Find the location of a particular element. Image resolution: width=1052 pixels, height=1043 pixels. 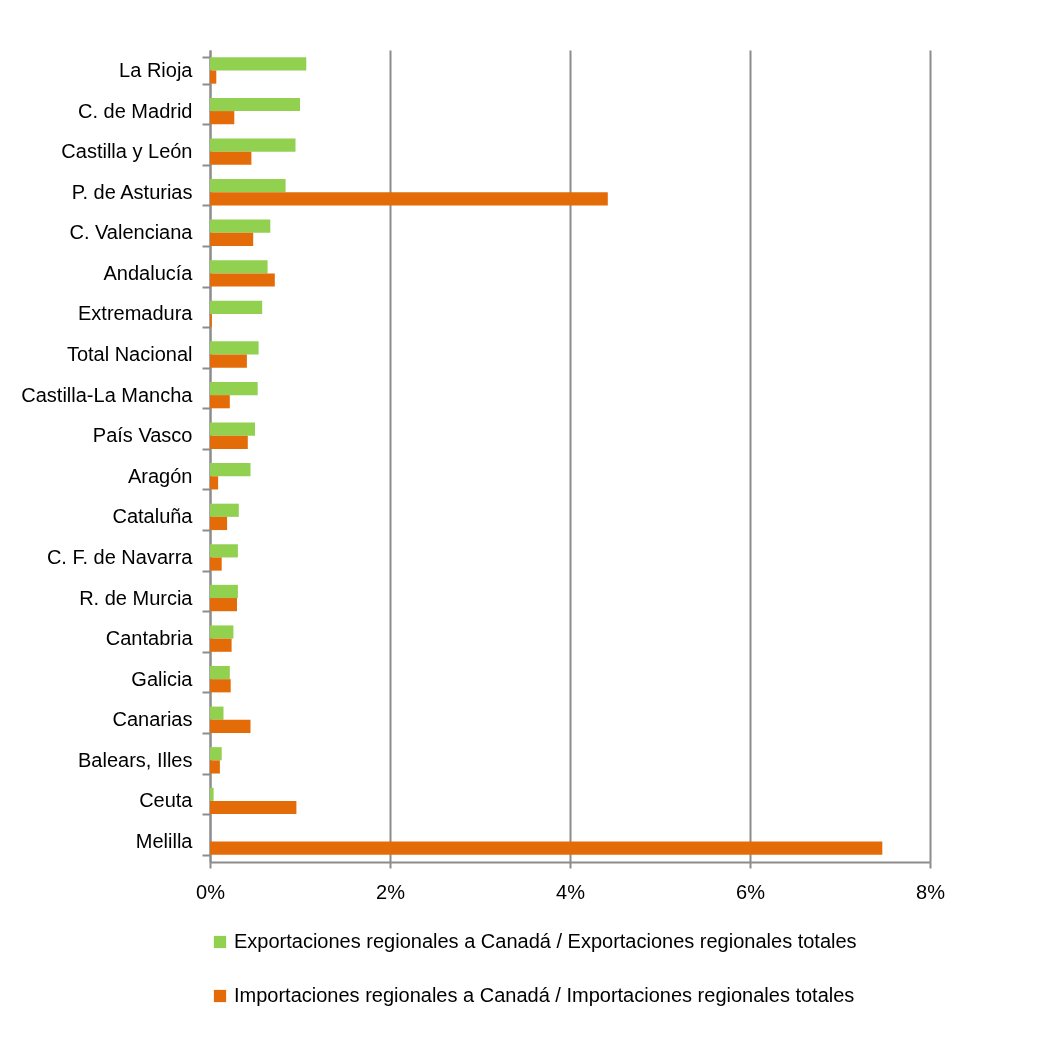

y-tick-label: Balears, Illes is located at coordinates (135, 759).